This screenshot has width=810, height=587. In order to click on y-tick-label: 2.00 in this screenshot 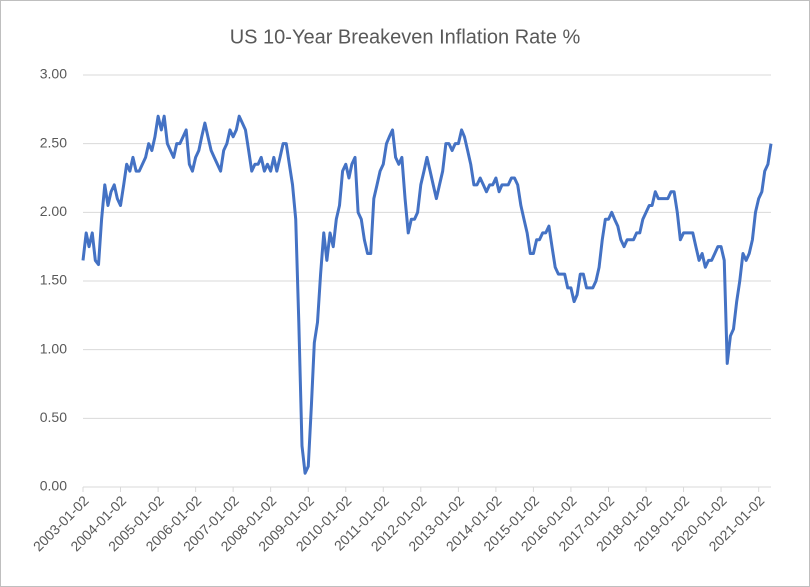, I will do `click(53, 211)`.